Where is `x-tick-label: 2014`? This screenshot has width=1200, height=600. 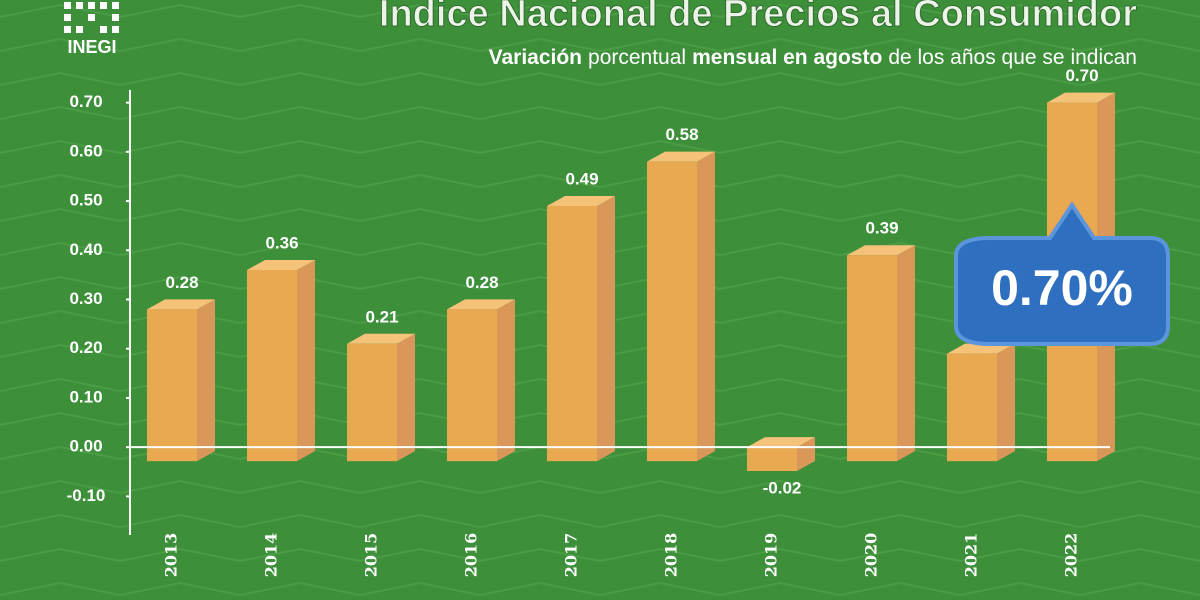 x-tick-label: 2014 is located at coordinates (271, 555).